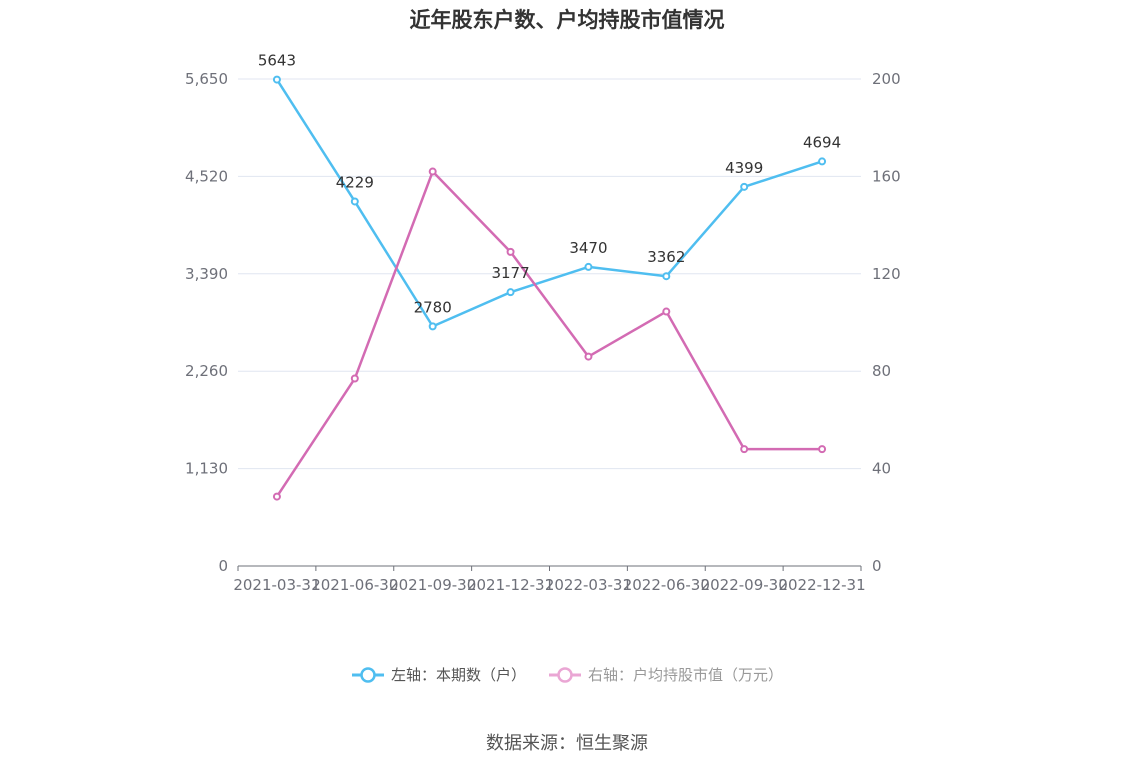 The width and height of the screenshot is (1134, 766). What do you see at coordinates (588, 248) in the screenshot?
I see `data-label: 3470` at bounding box center [588, 248].